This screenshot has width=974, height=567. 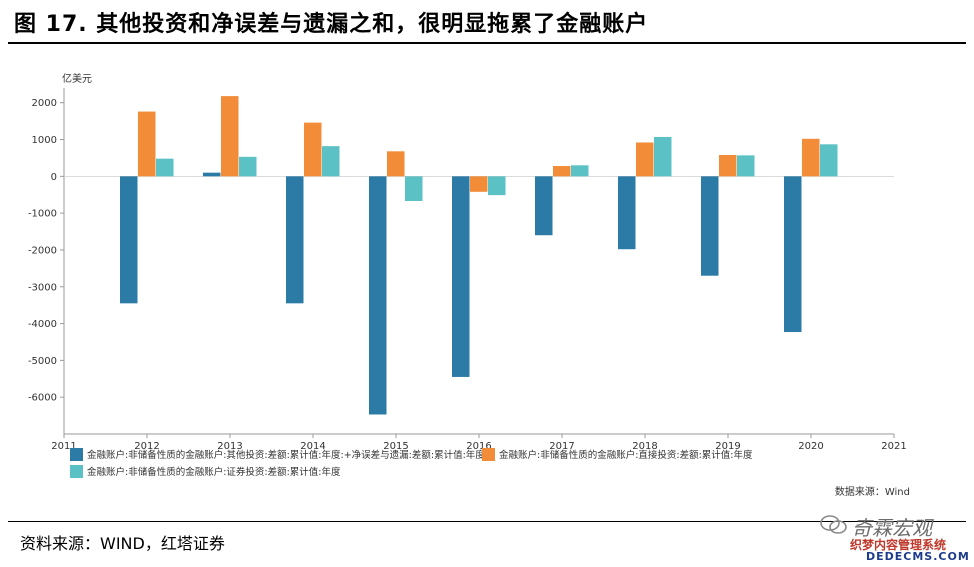 What do you see at coordinates (487, 43) in the screenshot?
I see `title-divider` at bounding box center [487, 43].